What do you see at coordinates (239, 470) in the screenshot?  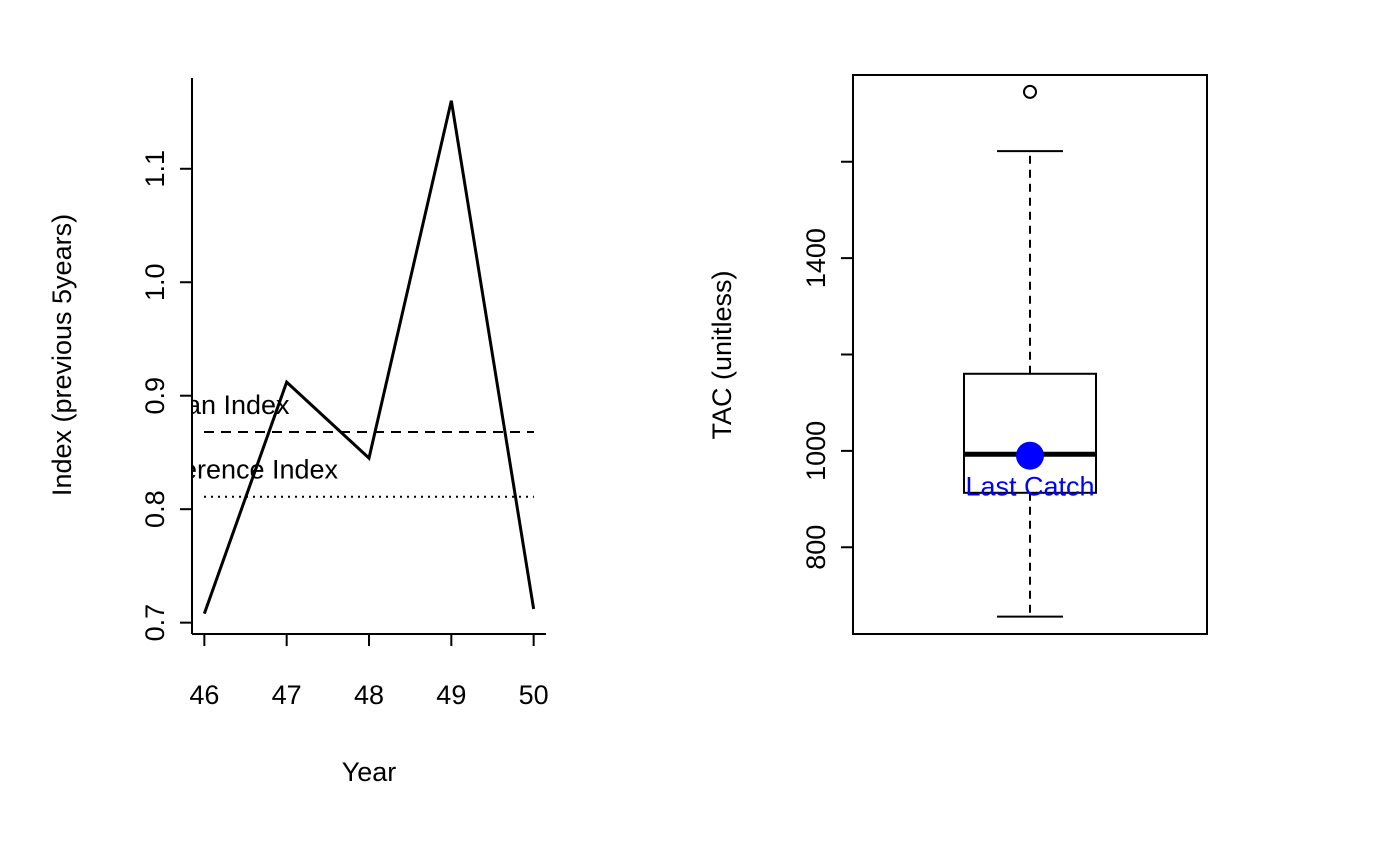 I see `reference-line-label: Reference Index` at bounding box center [239, 470].